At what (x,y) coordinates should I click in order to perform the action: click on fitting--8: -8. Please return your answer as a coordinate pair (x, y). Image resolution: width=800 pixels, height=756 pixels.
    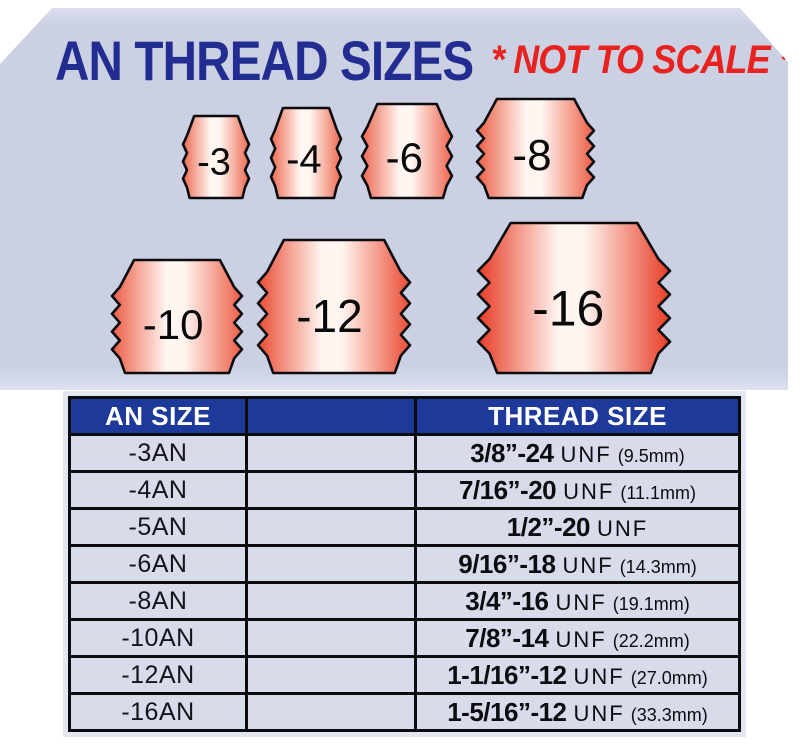
    Looking at the image, I should click on (535, 148).